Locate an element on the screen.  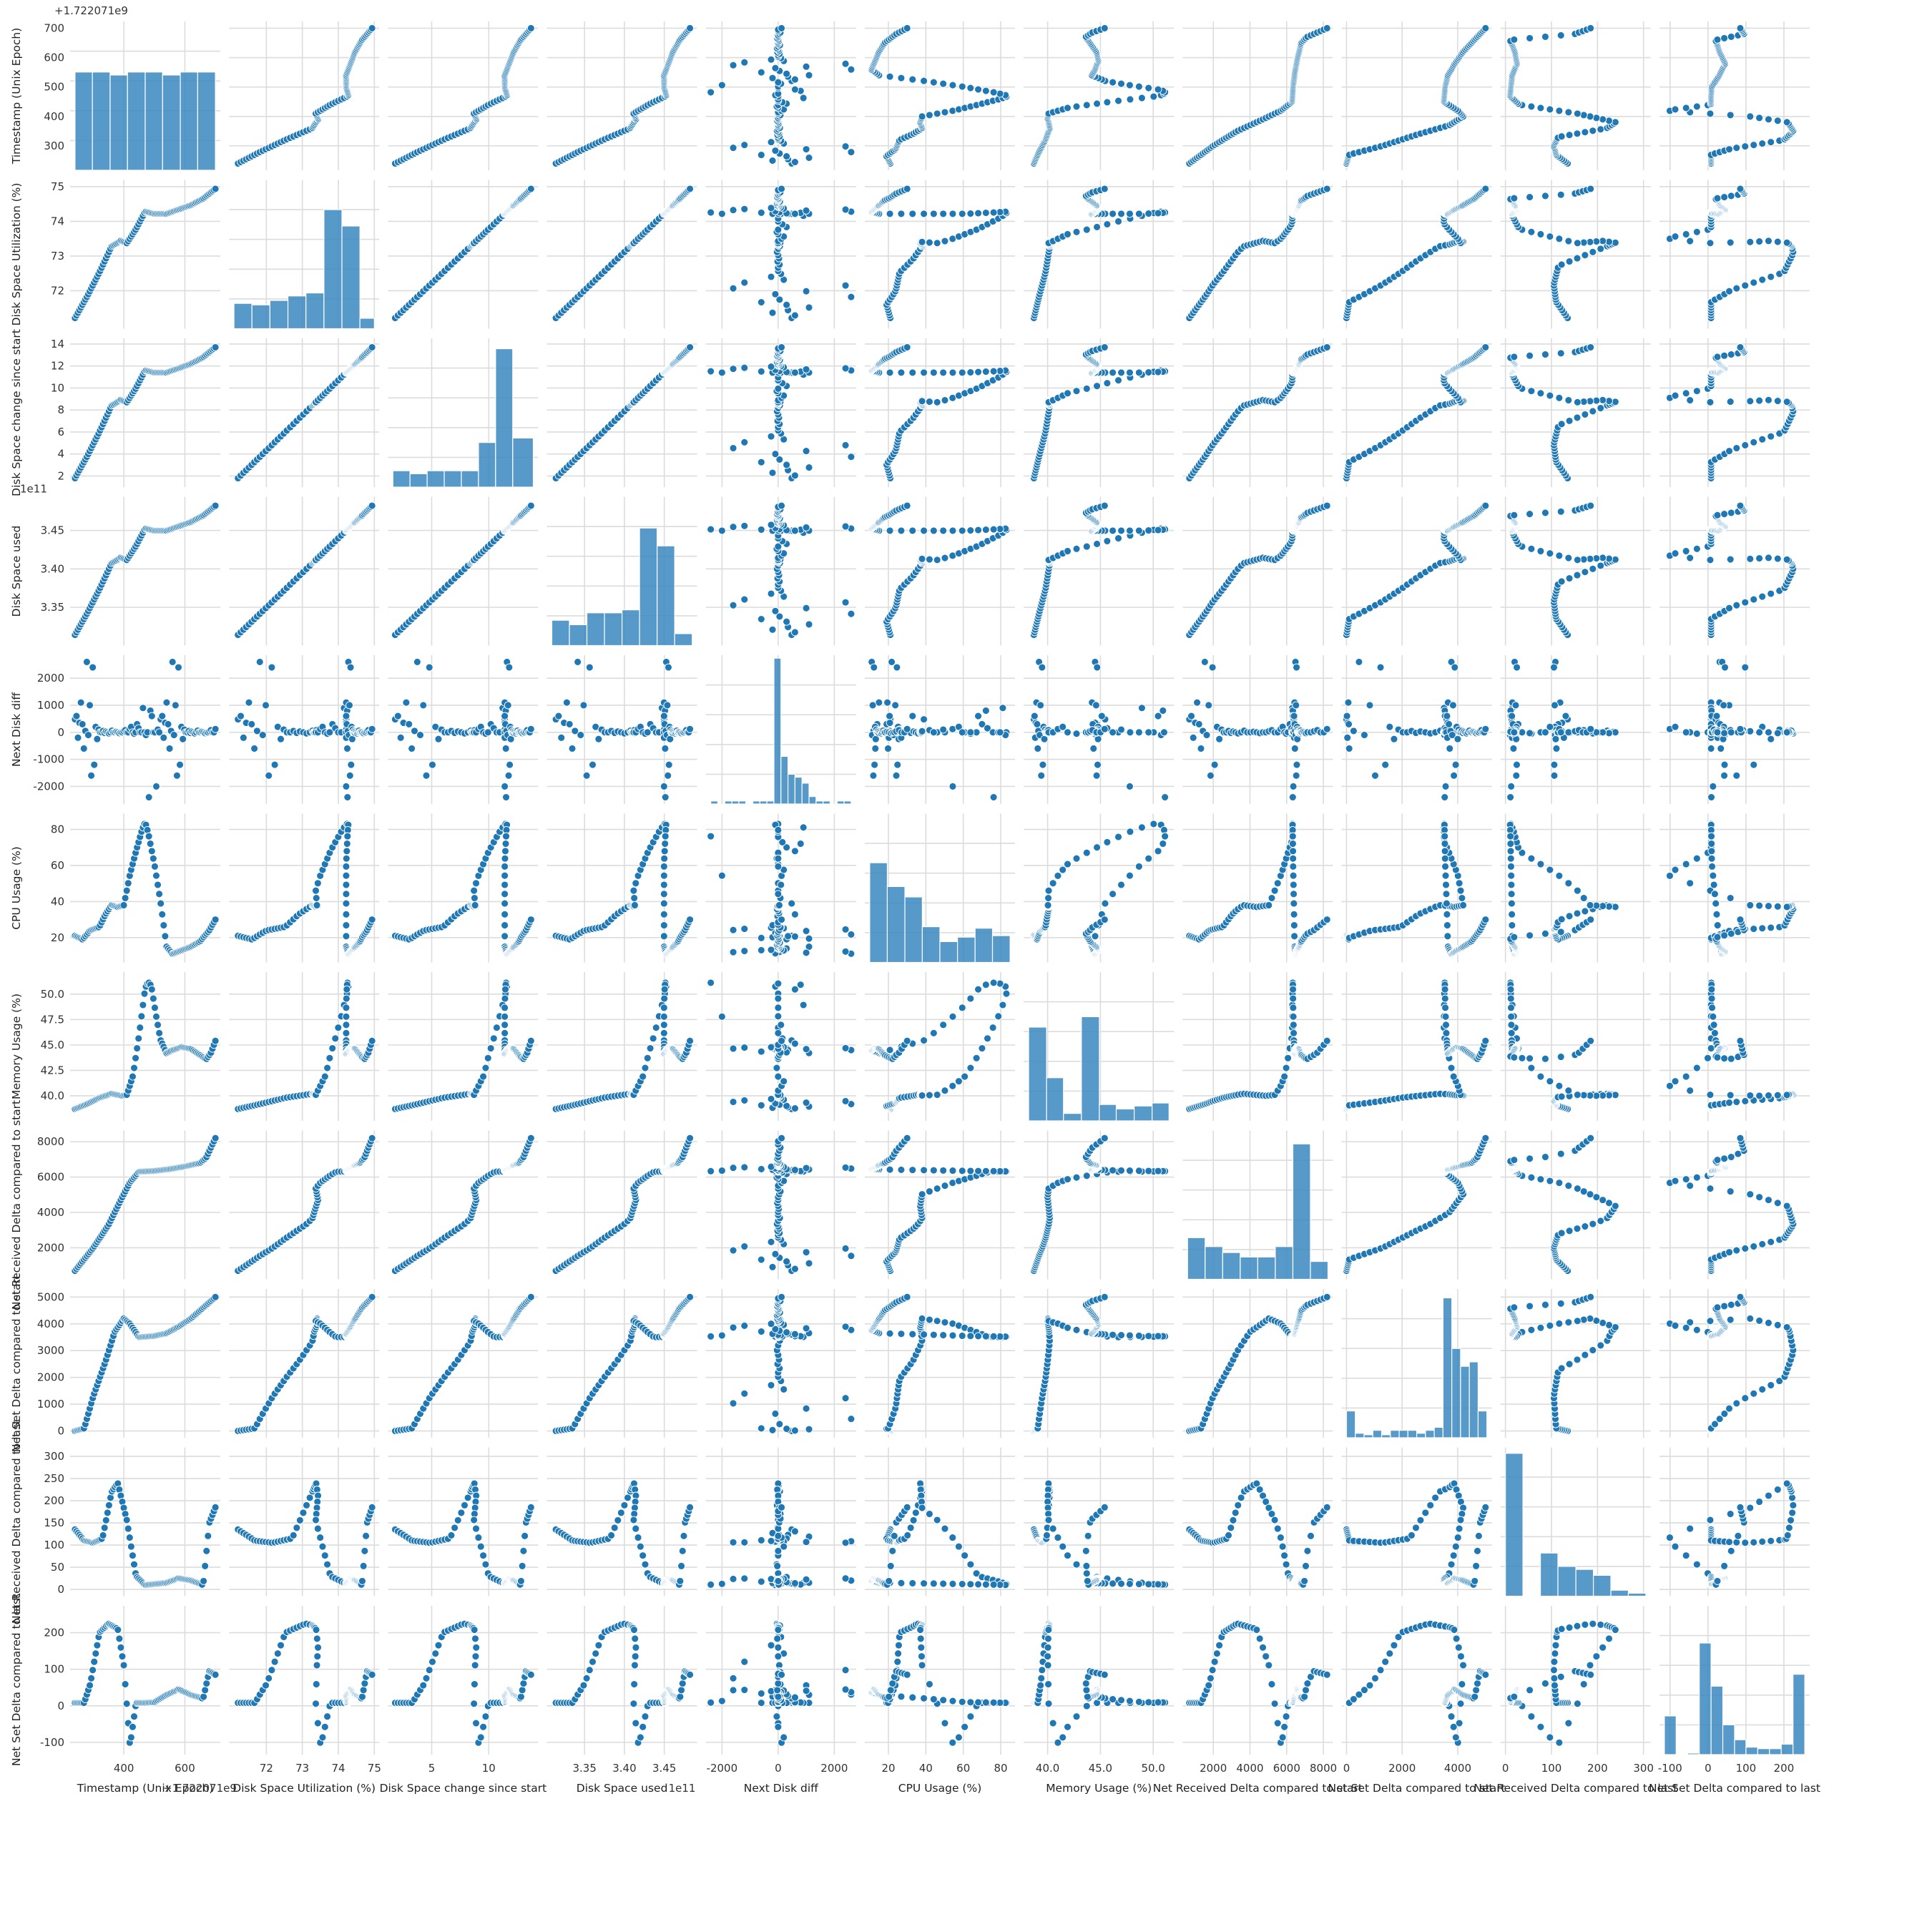
cell-s-vs-cpu is located at coordinates (940, 571).